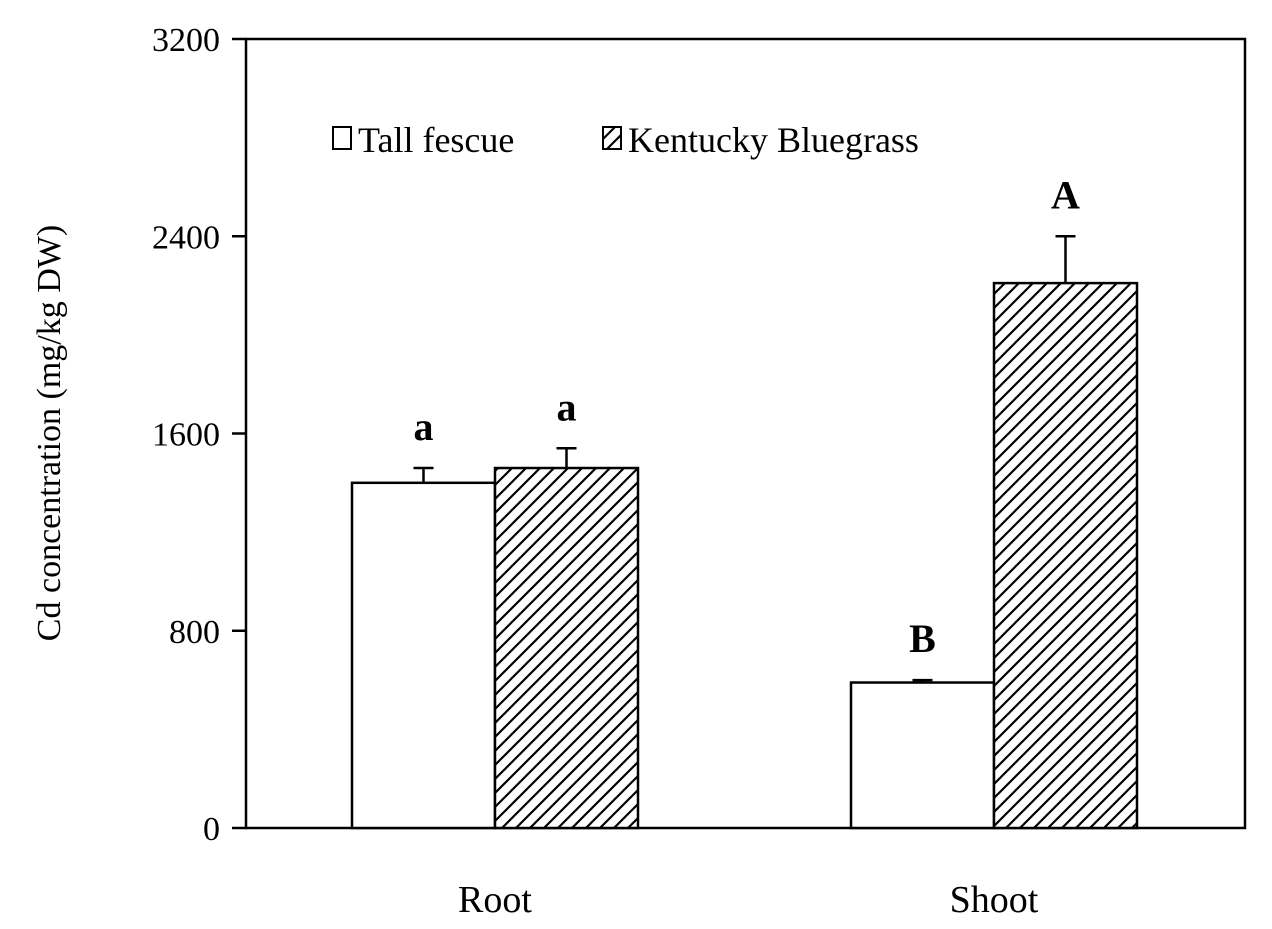 The height and width of the screenshot is (929, 1272). Describe the element at coordinates (566, 648) in the screenshot. I see `bar-kentucky-bluegrass-root` at that location.